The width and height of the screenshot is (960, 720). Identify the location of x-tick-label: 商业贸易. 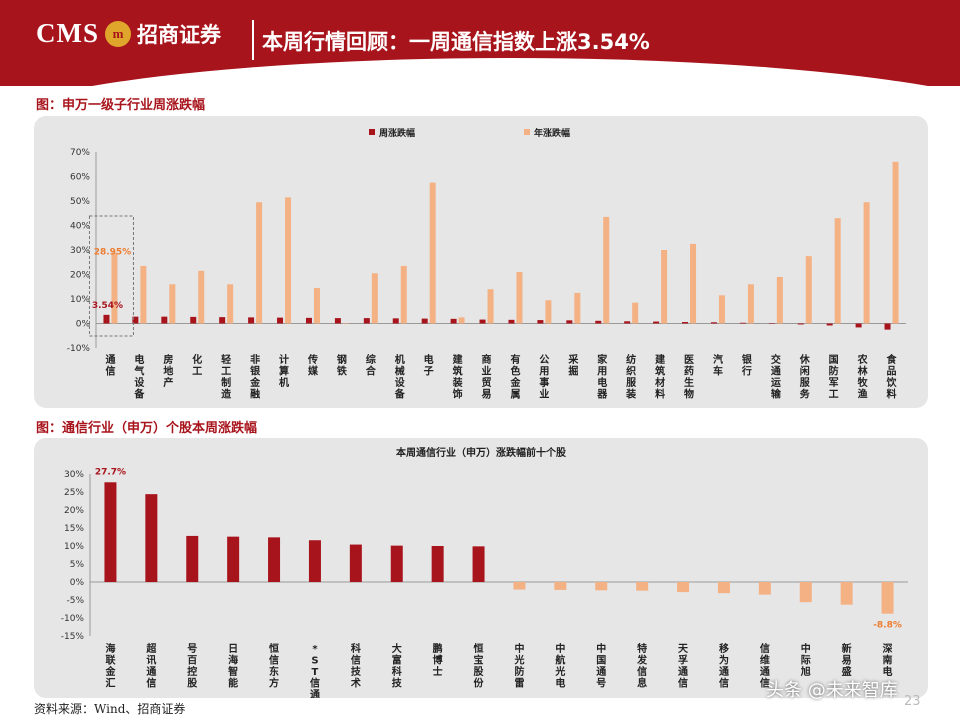
(487, 377).